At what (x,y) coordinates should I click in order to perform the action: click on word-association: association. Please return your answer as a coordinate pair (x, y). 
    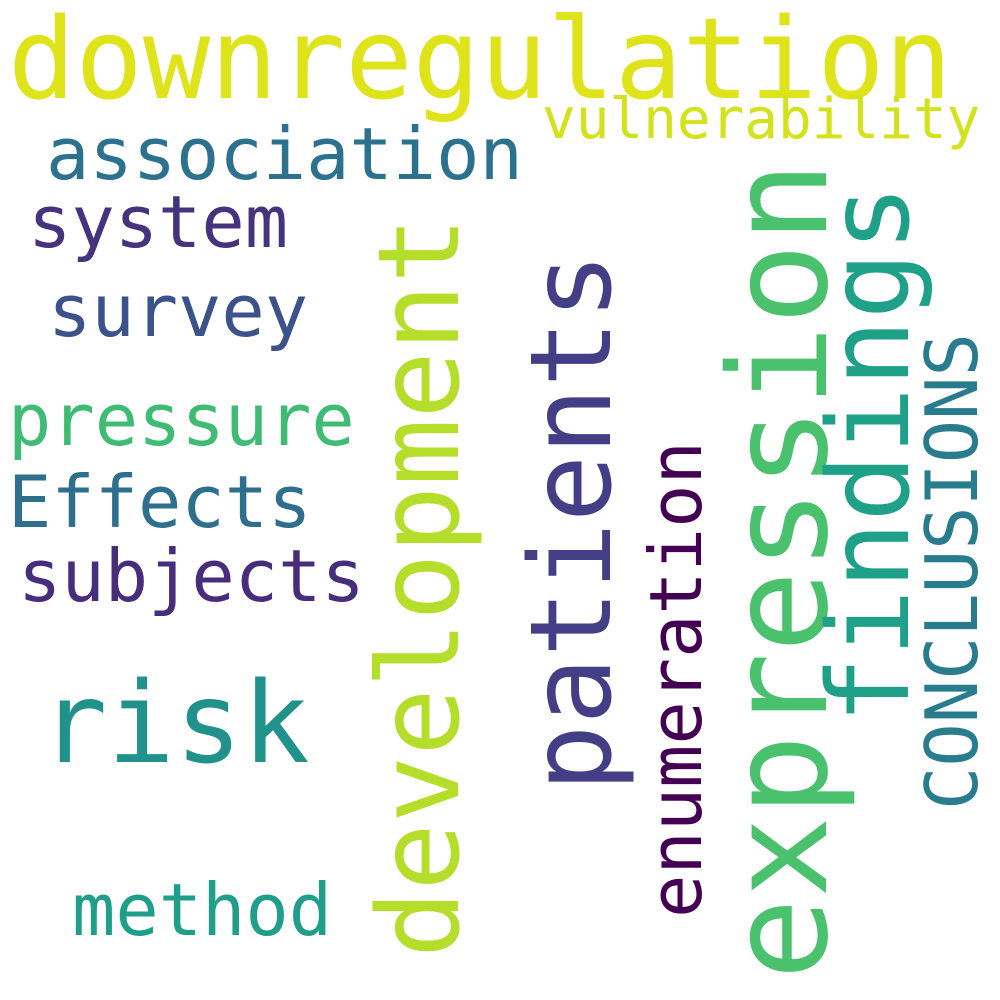
    Looking at the image, I should click on (284, 154).